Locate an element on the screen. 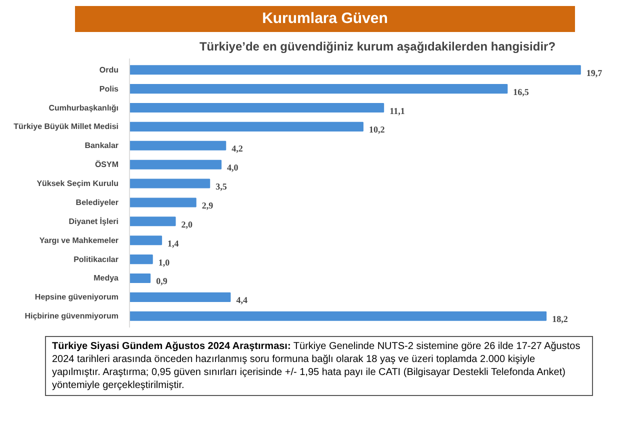 This screenshot has width=640, height=443. y-tick-label: Hepsine güveniyorum is located at coordinates (76, 297).